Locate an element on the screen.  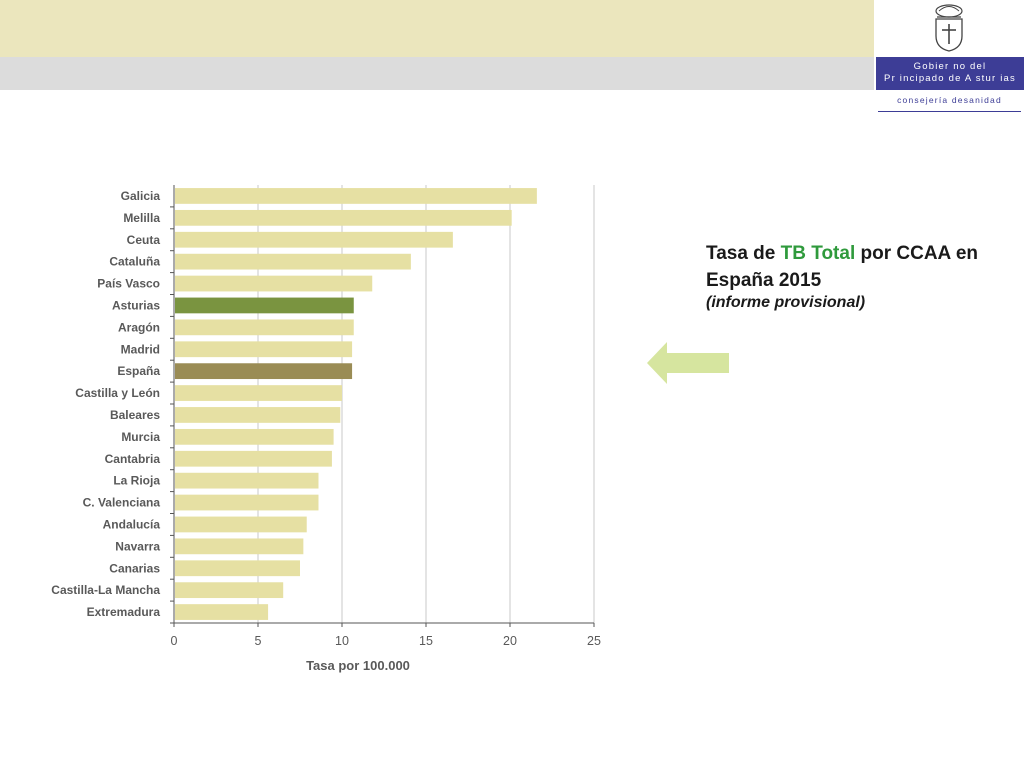
chart-title-suffix: por CCAA en España 2015 is located at coordinates (842, 267).